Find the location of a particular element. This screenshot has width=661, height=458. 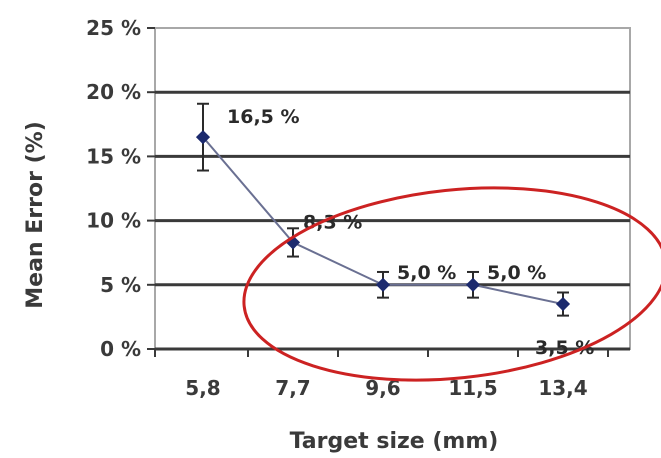

y-tick-label: 10 % is located at coordinates (113, 221).